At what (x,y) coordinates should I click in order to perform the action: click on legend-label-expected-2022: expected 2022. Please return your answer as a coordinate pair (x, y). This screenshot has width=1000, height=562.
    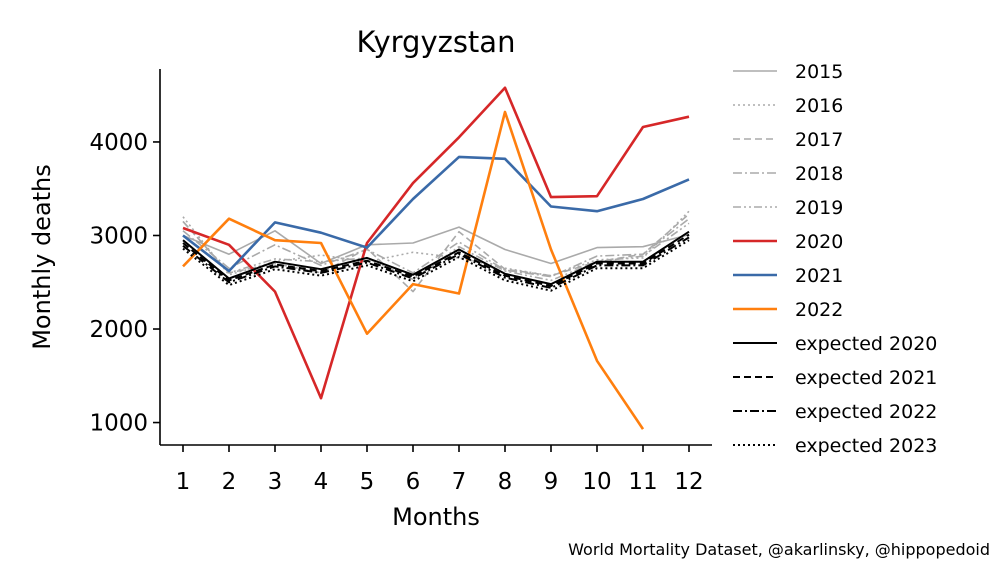
    Looking at the image, I should click on (866, 412).